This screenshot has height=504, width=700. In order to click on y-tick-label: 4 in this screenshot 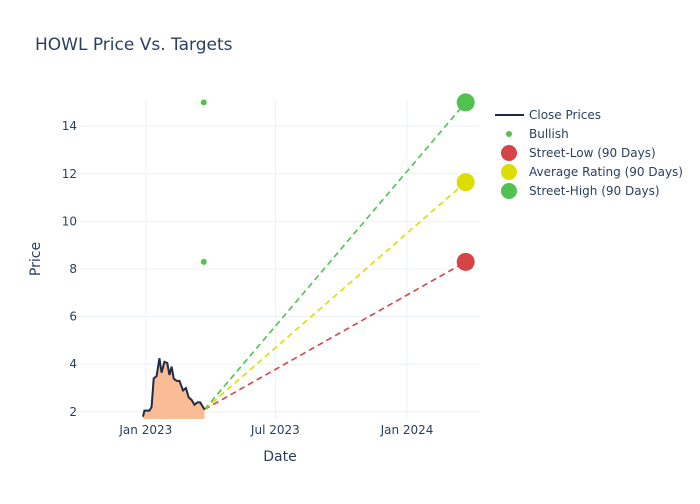, I will do `click(73, 364)`.